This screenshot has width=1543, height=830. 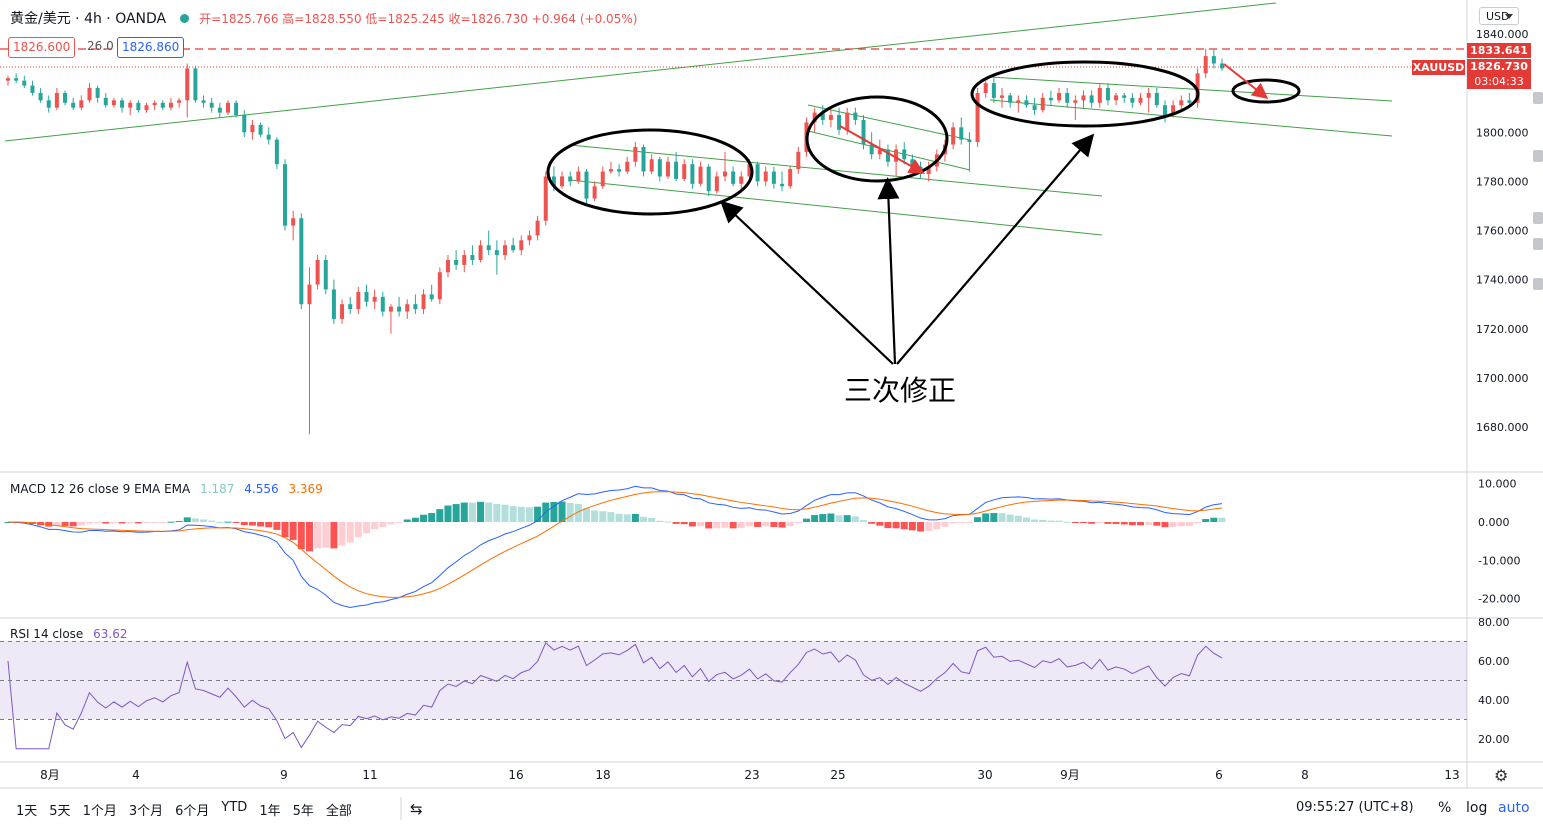 What do you see at coordinates (42, 47) in the screenshot?
I see `bid-price-box: 1826.600` at bounding box center [42, 47].